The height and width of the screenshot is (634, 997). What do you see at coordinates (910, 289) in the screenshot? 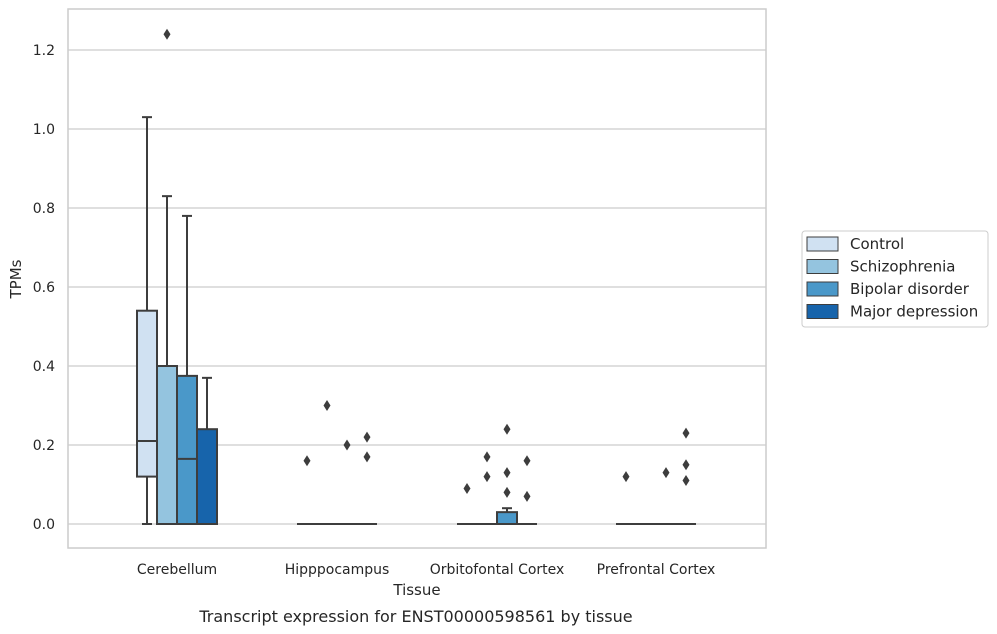
I see `legend-label: Bipolar disorder` at bounding box center [910, 289].